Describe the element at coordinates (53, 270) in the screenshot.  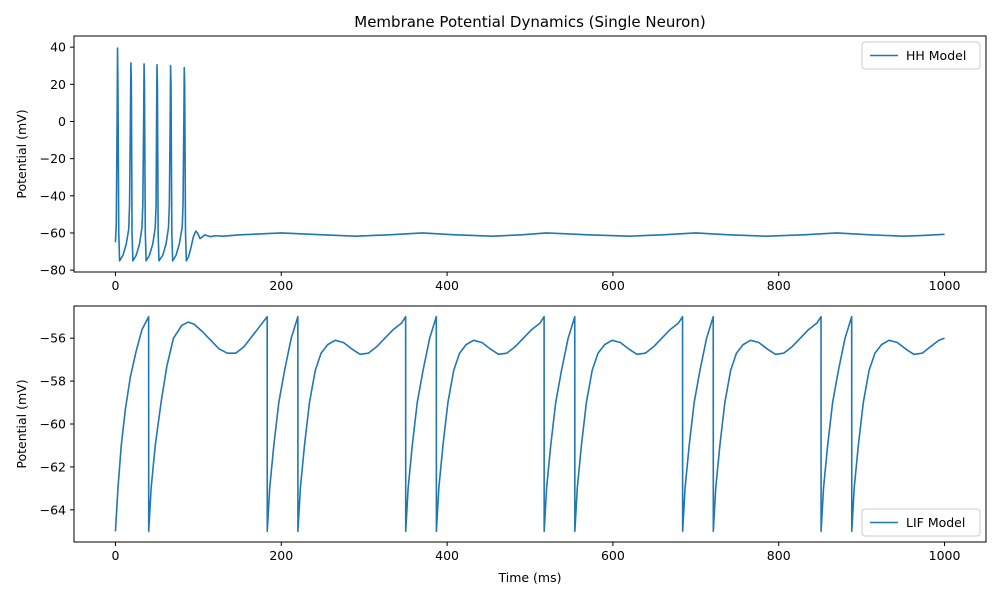
I see `y-tick-label: −80` at that location.